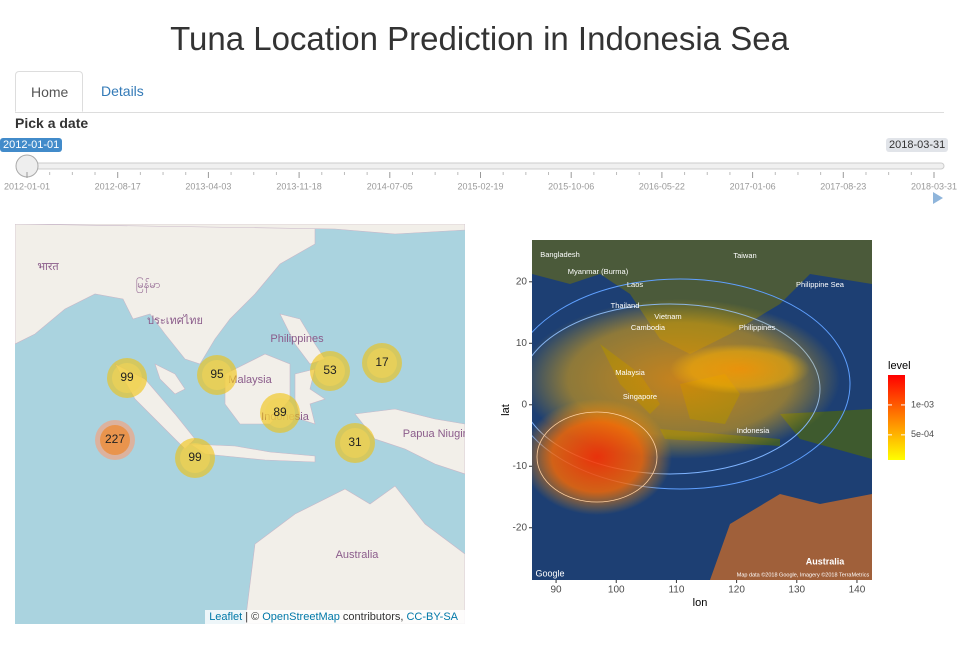 The width and height of the screenshot is (959, 659). I want to click on place-label: भारत, so click(48, 267).